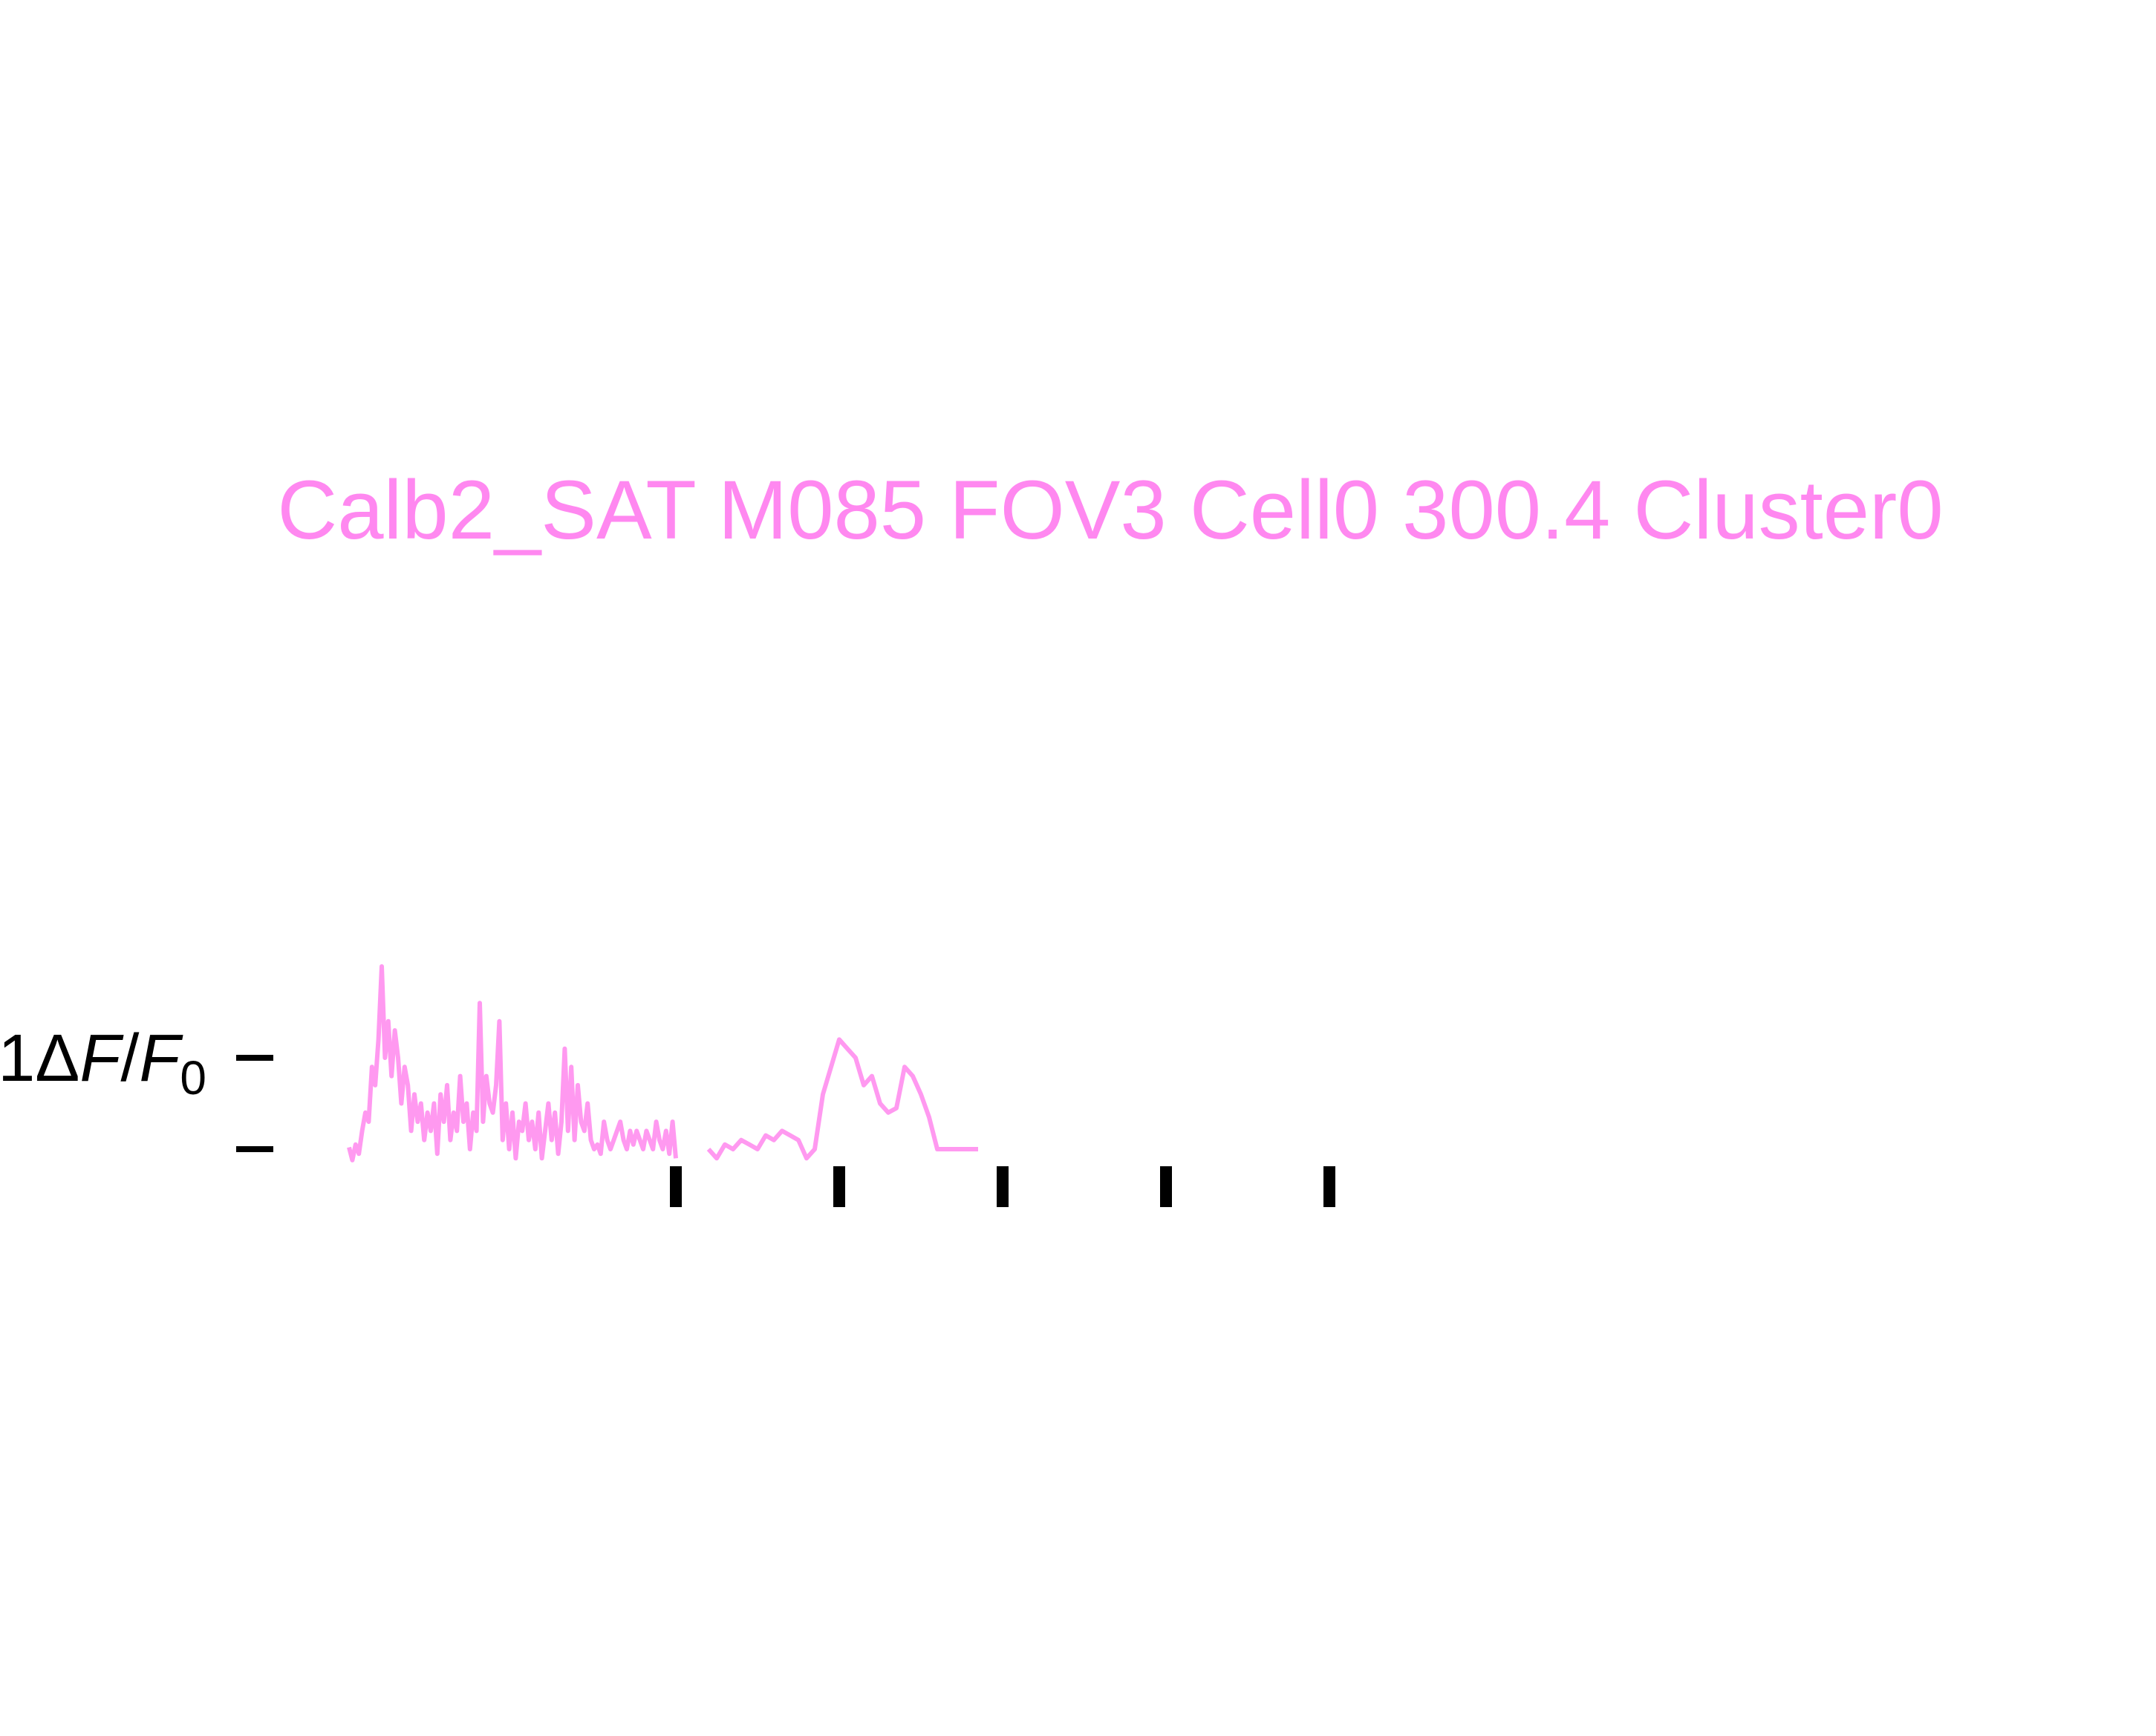  I want to click on y-scale-label-slash: /, so click(129, 1058).